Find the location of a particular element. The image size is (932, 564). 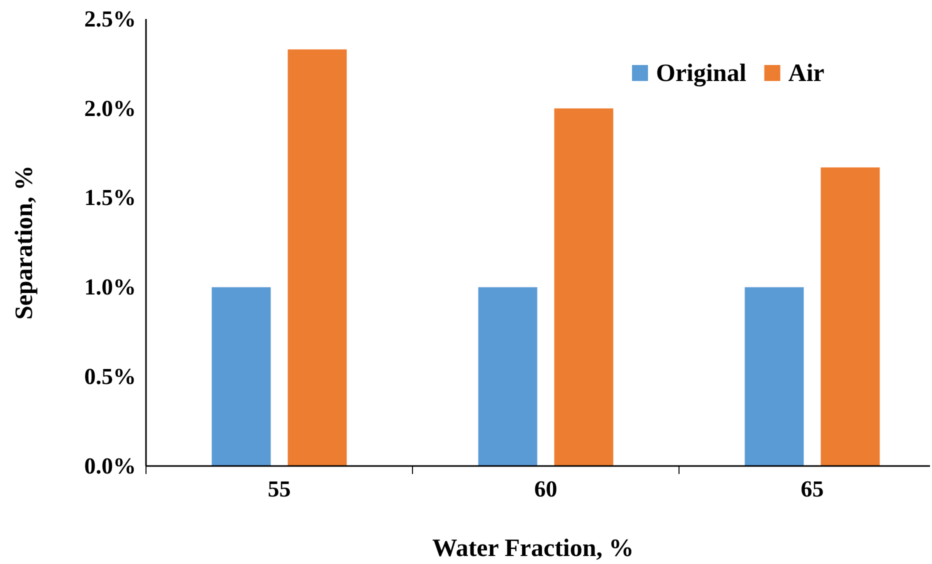

y-tick-label: 2.5% is located at coordinates (110, 19).